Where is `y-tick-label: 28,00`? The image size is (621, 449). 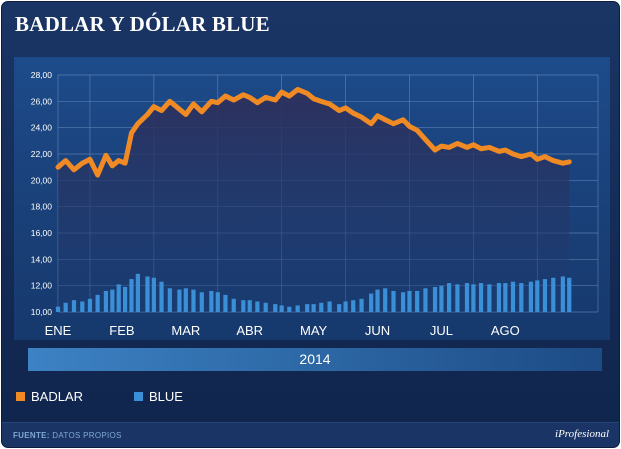
y-tick-label: 28,00 is located at coordinates (42, 75).